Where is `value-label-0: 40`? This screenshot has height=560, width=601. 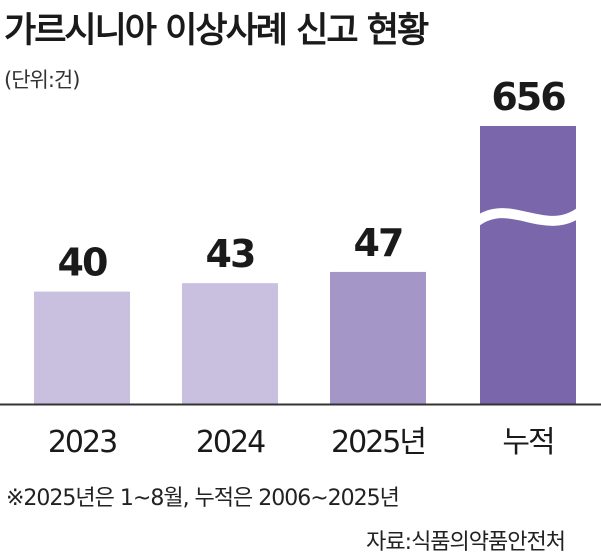
value-label-0: 40 is located at coordinates (82, 263).